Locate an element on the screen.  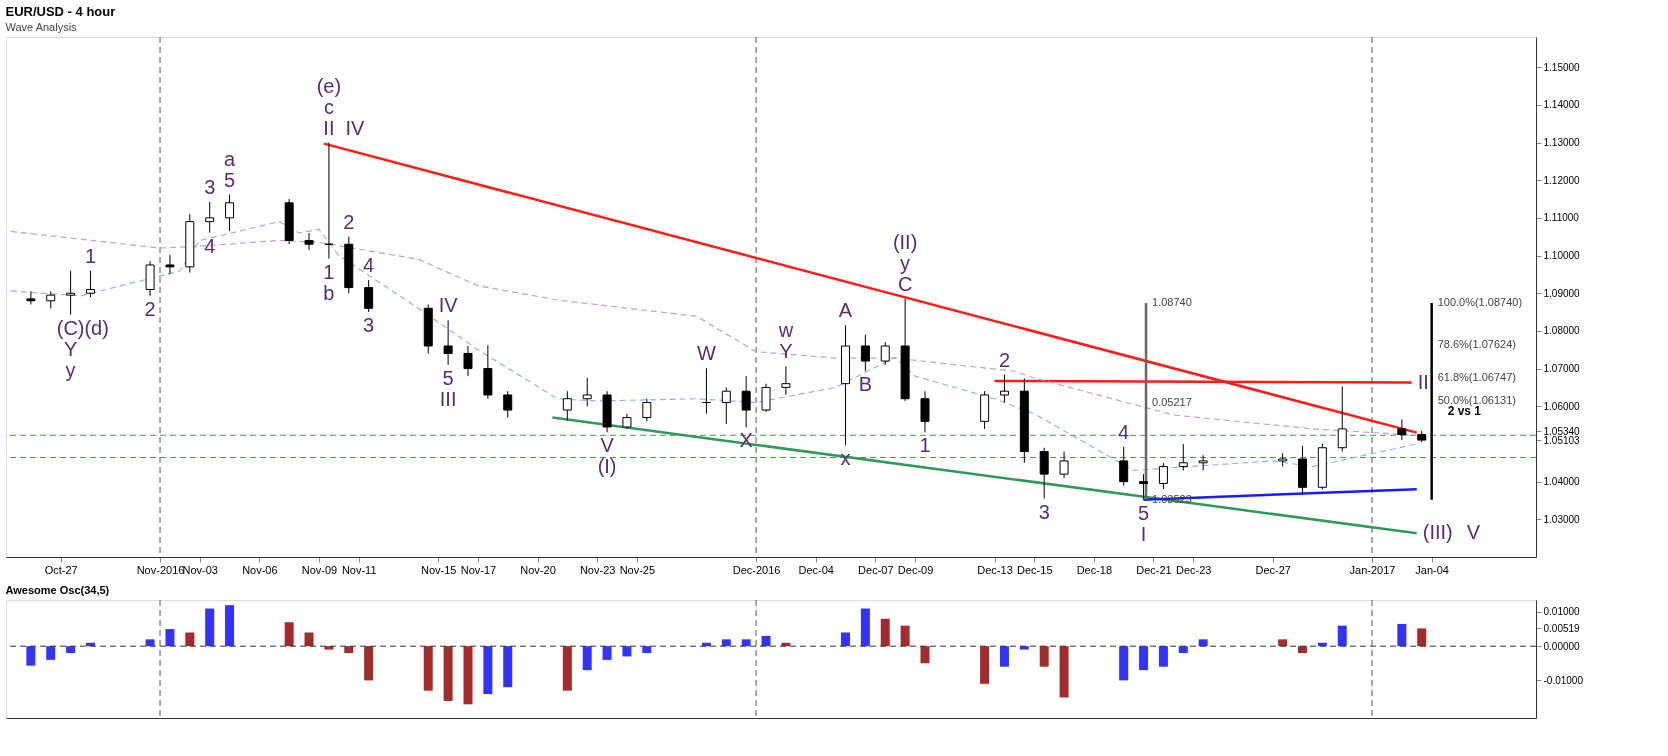
annotation: 78.6%(1.07624) is located at coordinates (1476, 344).